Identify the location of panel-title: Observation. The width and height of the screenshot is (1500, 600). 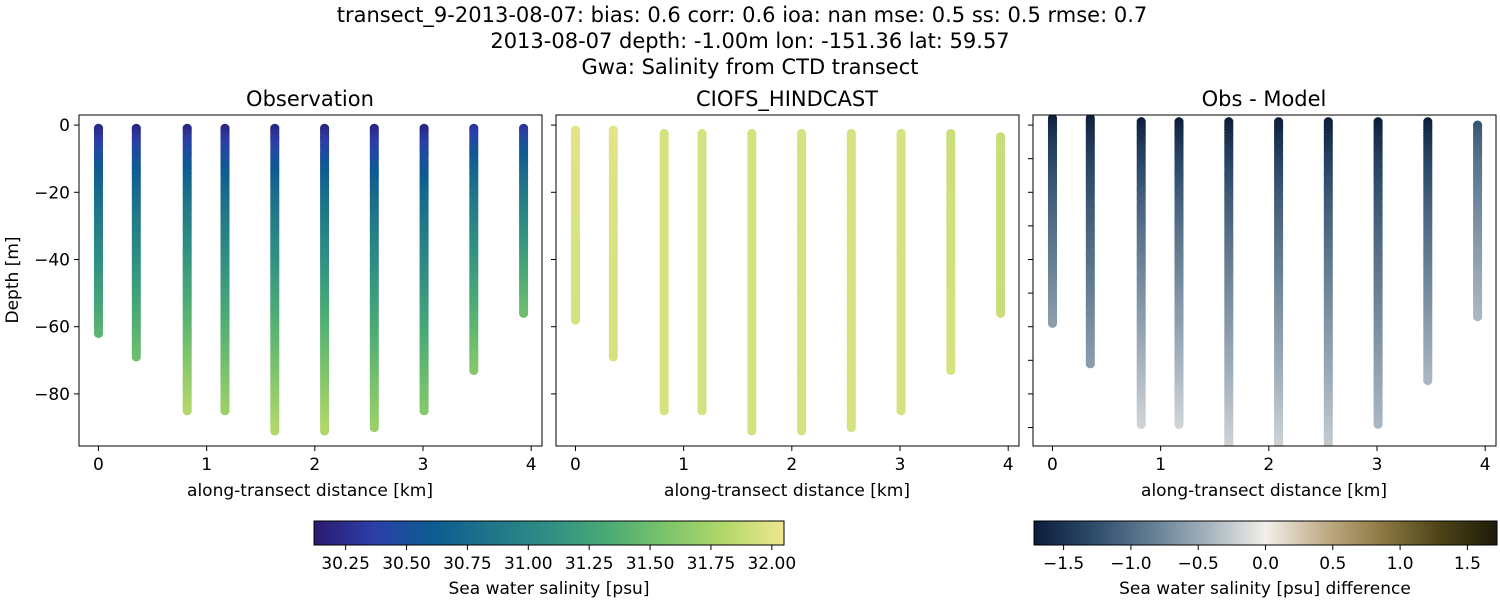
(310, 99).